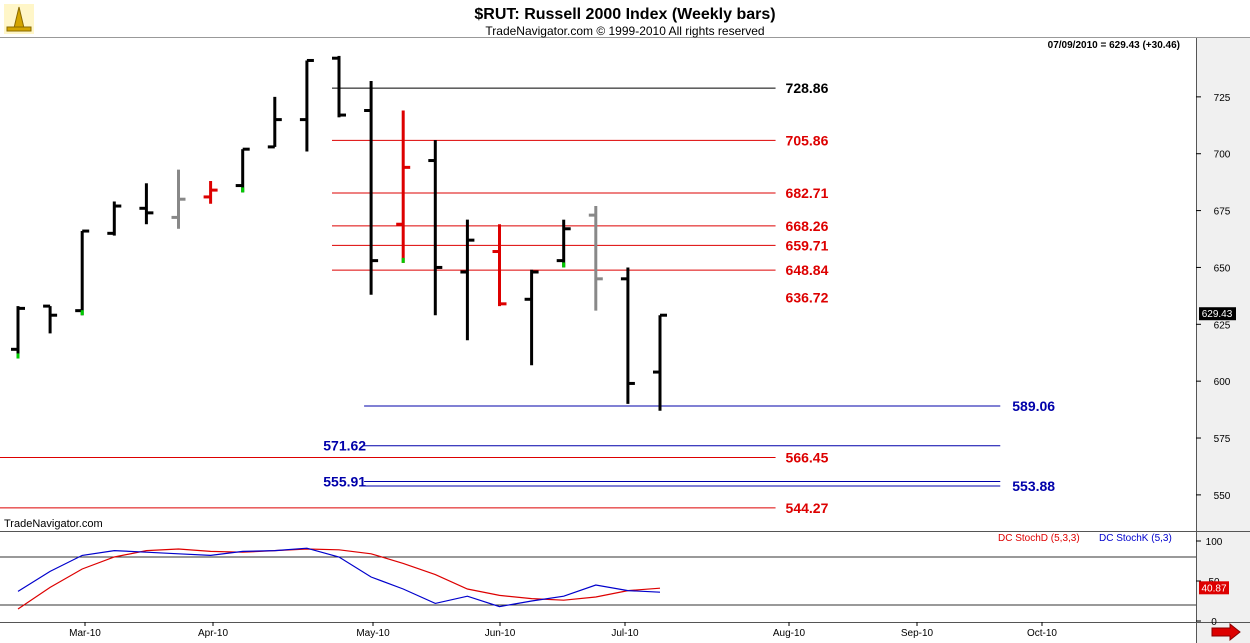 This screenshot has width=1250, height=643. Describe the element at coordinates (53, 524) in the screenshot. I see `watermark-text: TradeNavigator.com` at that location.